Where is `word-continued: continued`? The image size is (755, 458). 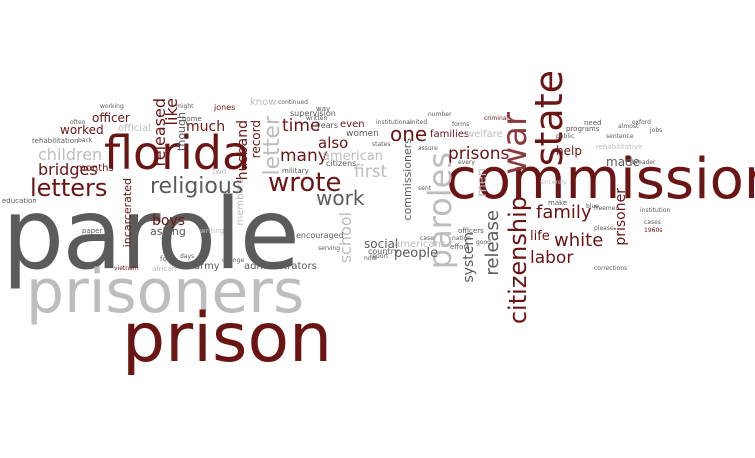
word-continued: continued is located at coordinates (293, 102).